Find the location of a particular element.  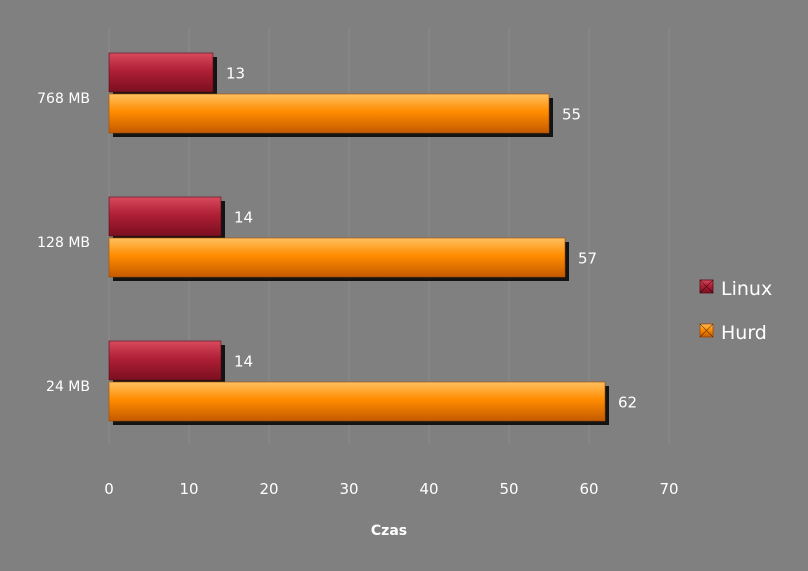

x-tick-label: 10 is located at coordinates (188, 489).